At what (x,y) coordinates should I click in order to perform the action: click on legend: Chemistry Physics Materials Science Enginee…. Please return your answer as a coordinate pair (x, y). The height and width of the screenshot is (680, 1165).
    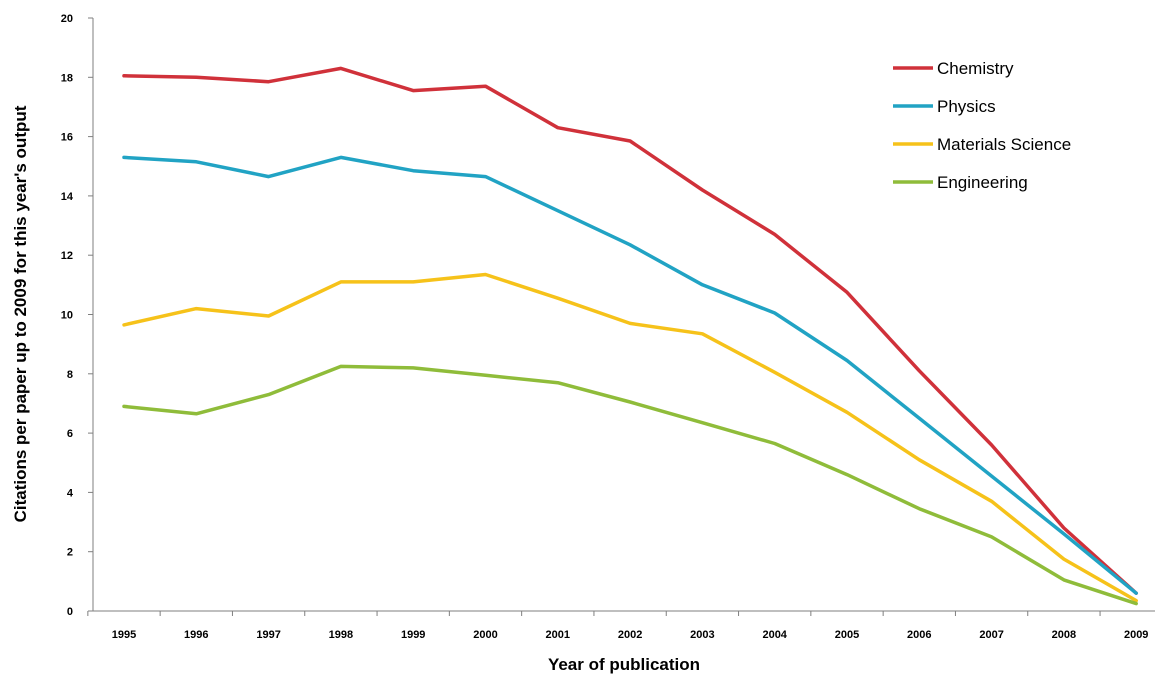
    Looking at the image, I should click on (982, 125).